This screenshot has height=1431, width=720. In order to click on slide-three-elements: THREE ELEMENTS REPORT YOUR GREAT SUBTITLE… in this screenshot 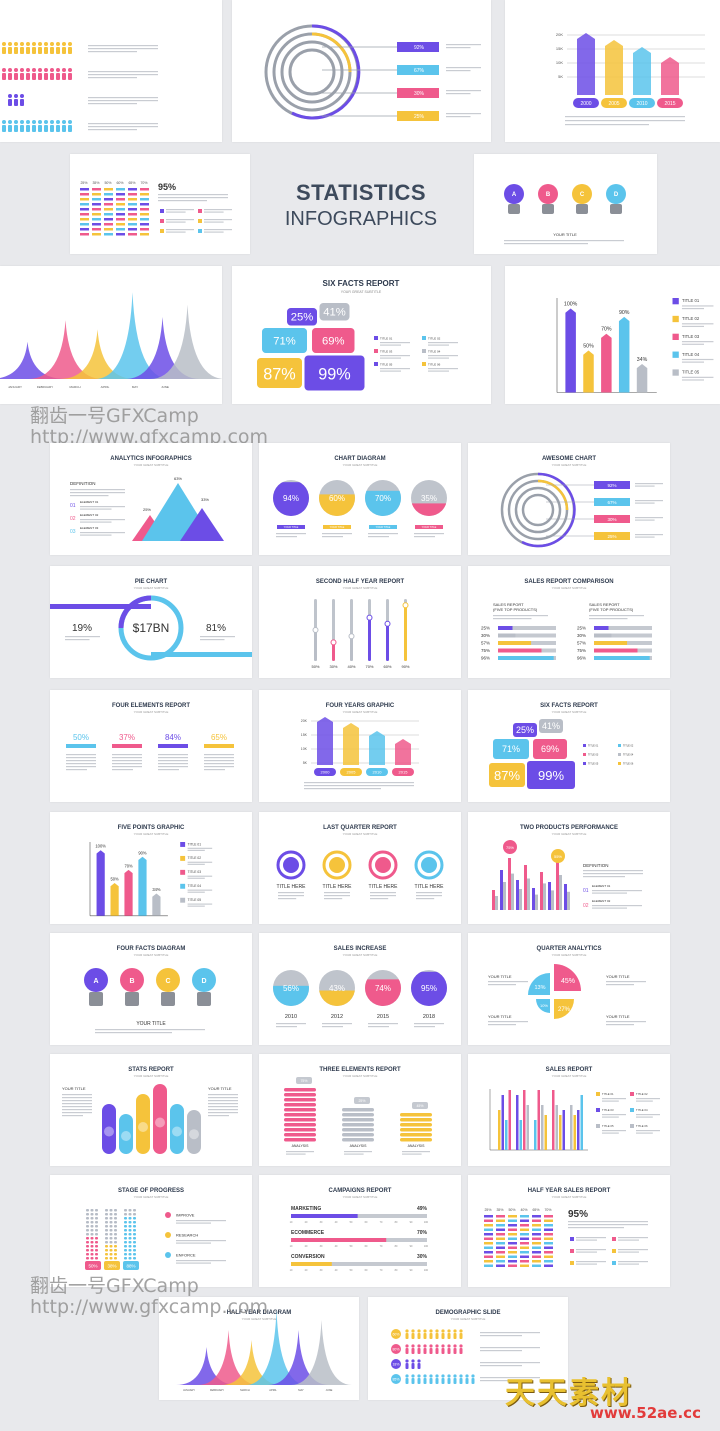, I will do `click(360, 1110)`.